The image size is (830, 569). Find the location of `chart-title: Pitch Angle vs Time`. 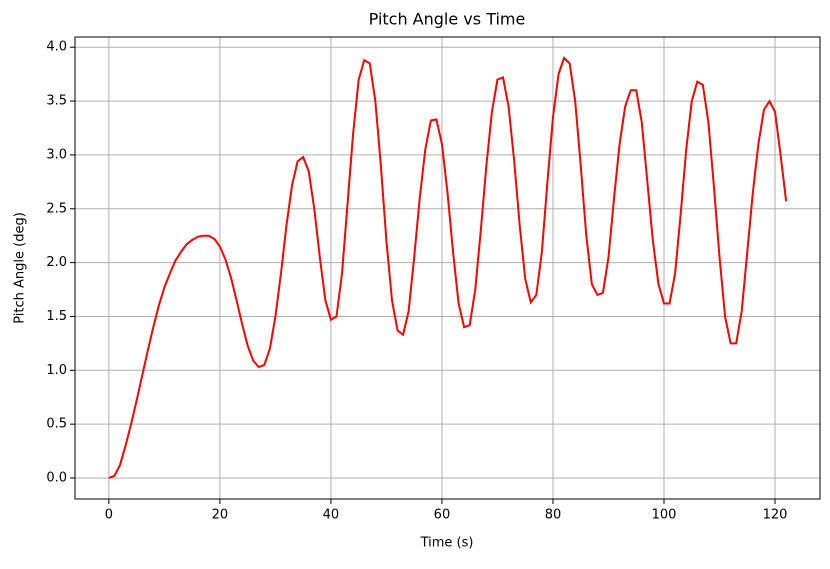

chart-title: Pitch Angle vs Time is located at coordinates (447, 19).